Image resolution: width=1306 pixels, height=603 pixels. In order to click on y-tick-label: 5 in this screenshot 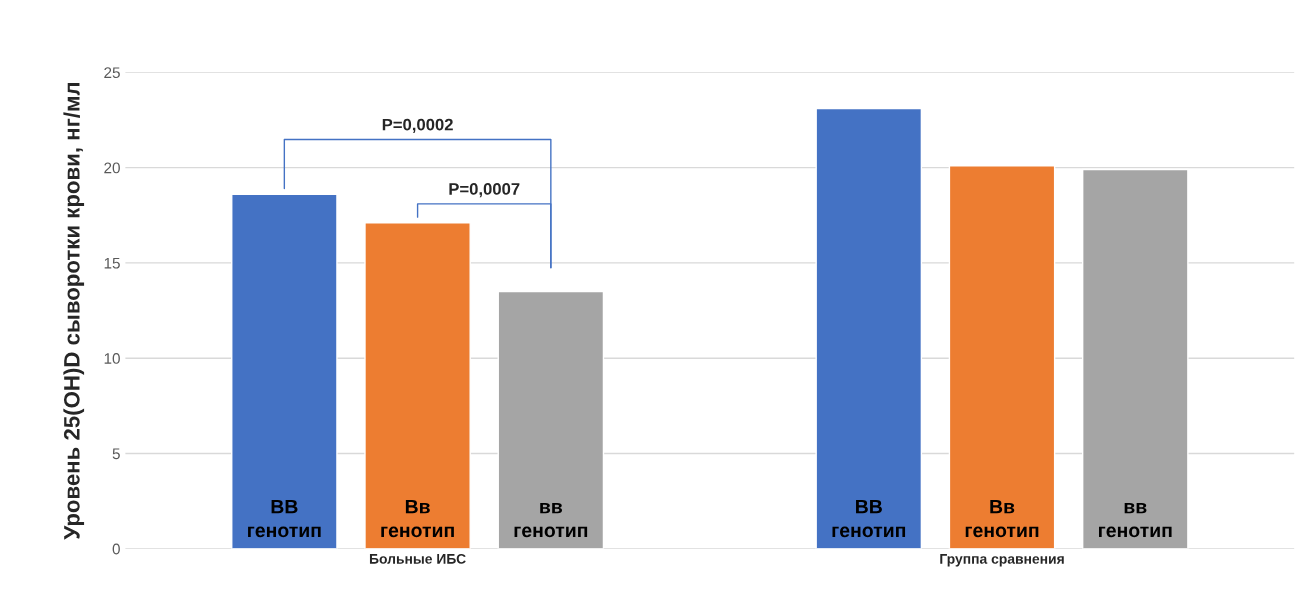, I will do `click(116, 454)`.